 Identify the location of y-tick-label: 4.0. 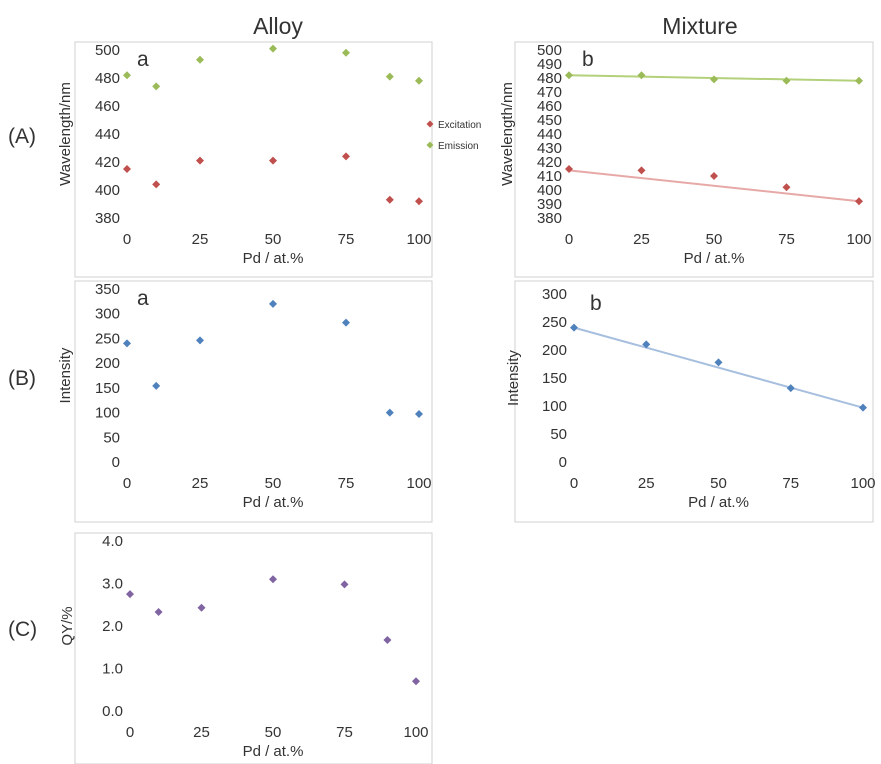
(112, 541).